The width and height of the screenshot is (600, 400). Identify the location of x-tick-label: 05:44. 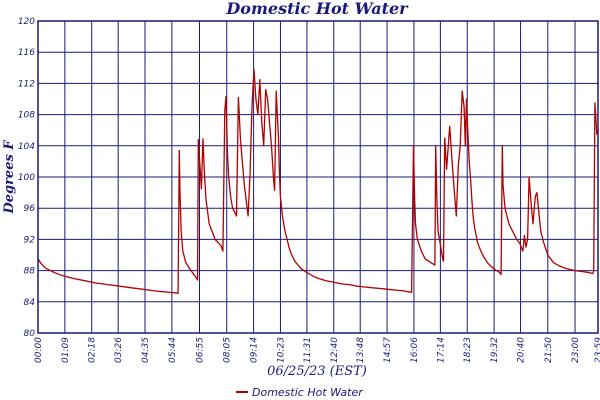
(173, 350).